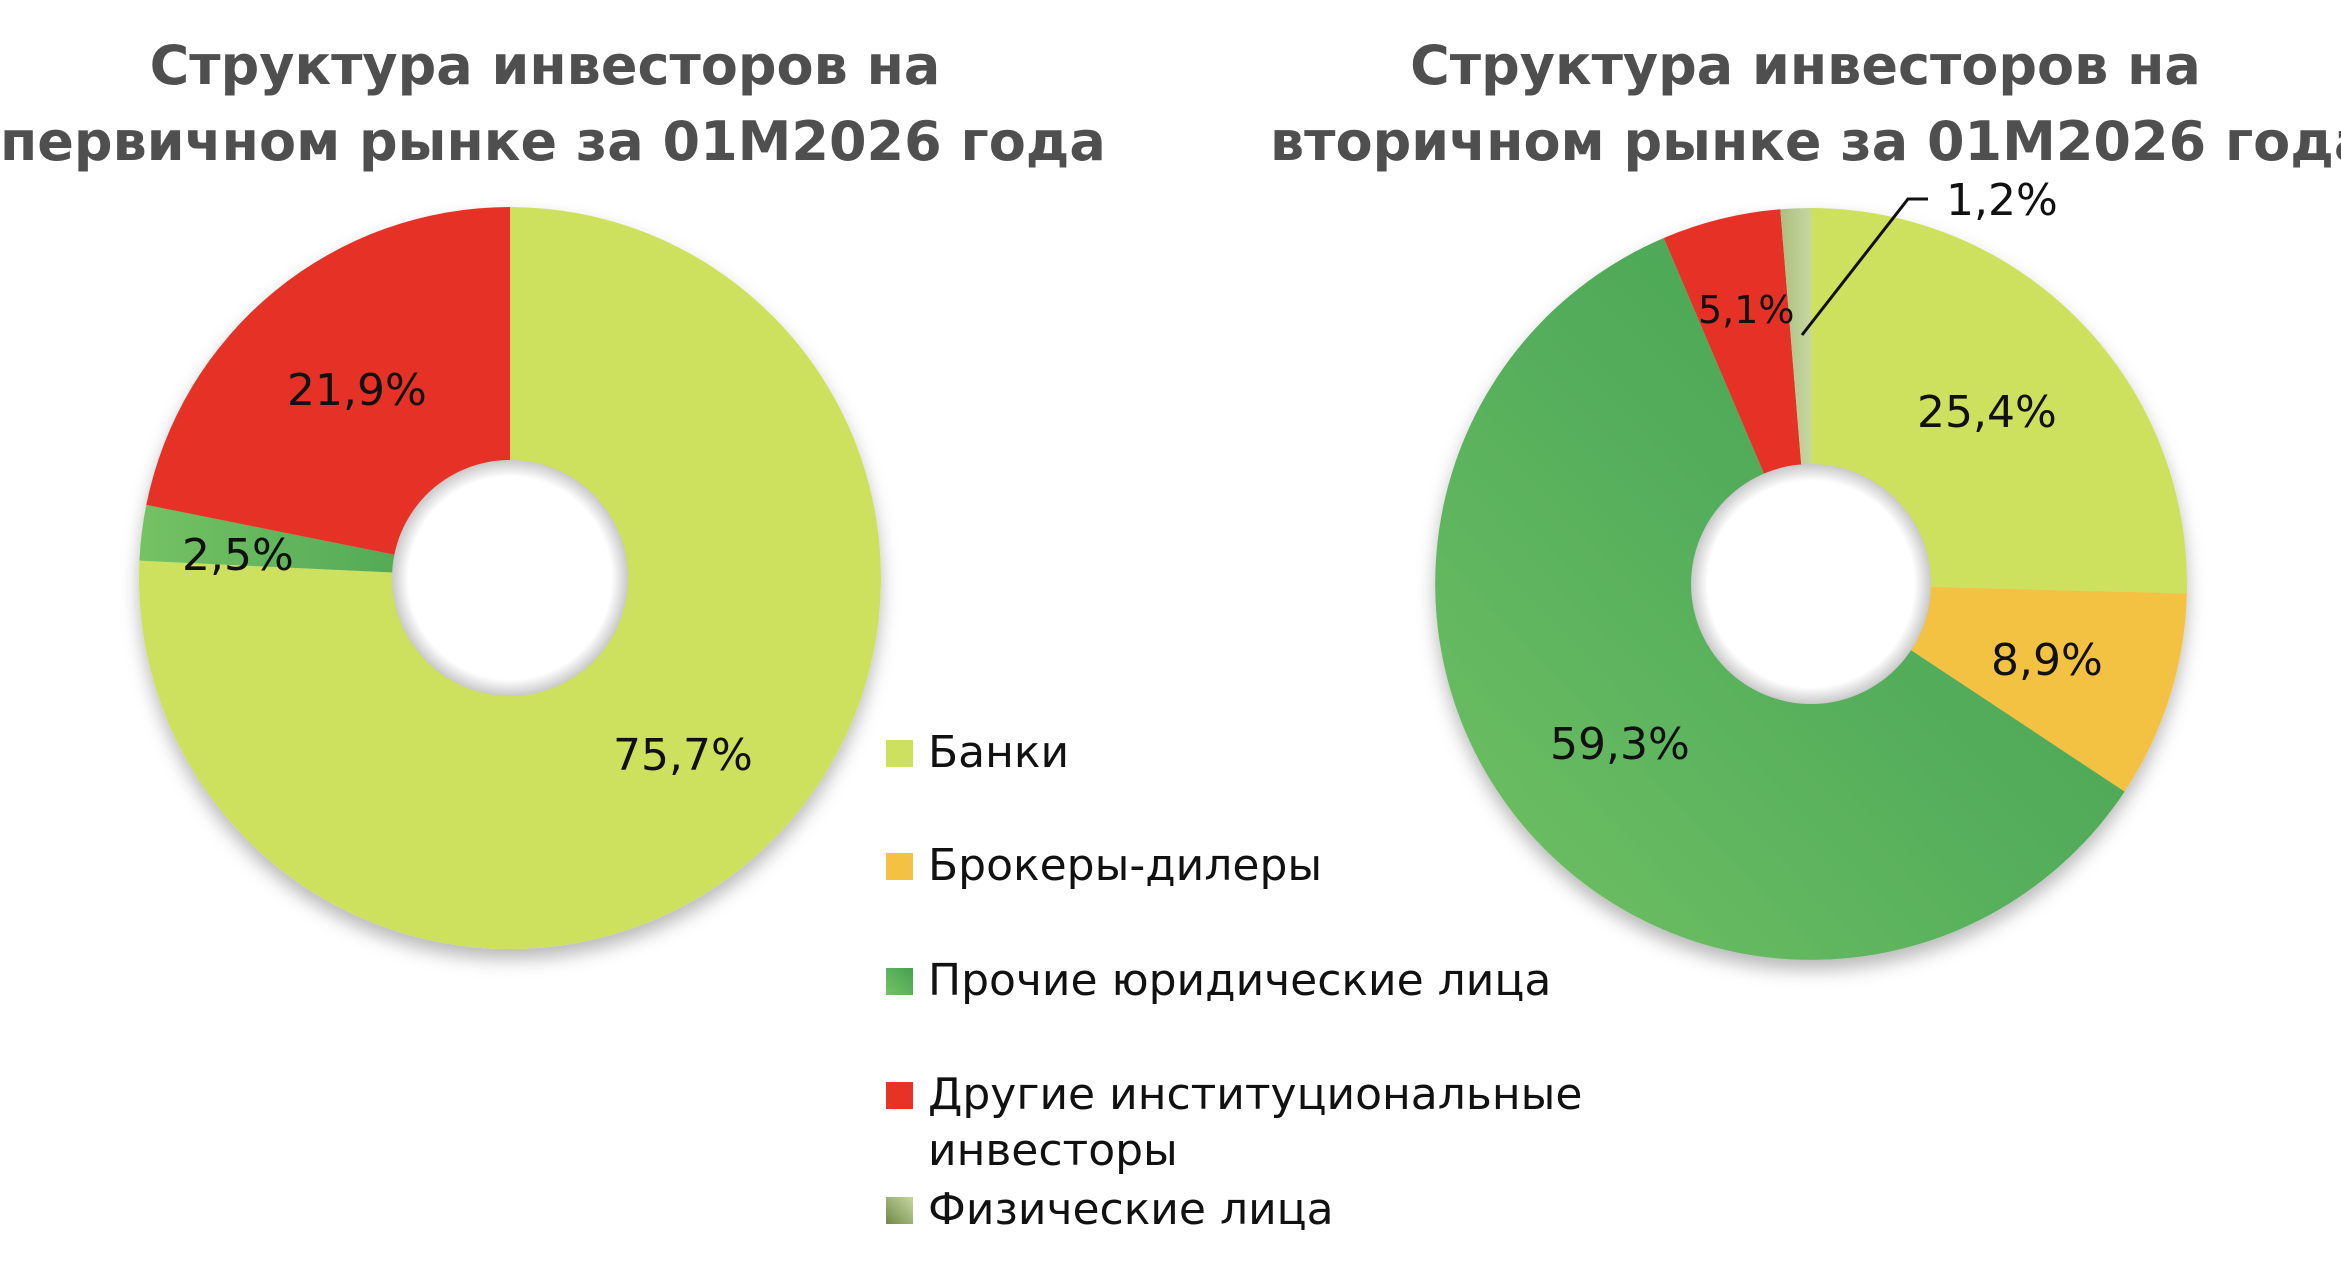 The width and height of the screenshot is (2341, 1264). What do you see at coordinates (1746, 310) in the screenshot?
I see `right-label-other-institutional: 5,1%` at bounding box center [1746, 310].